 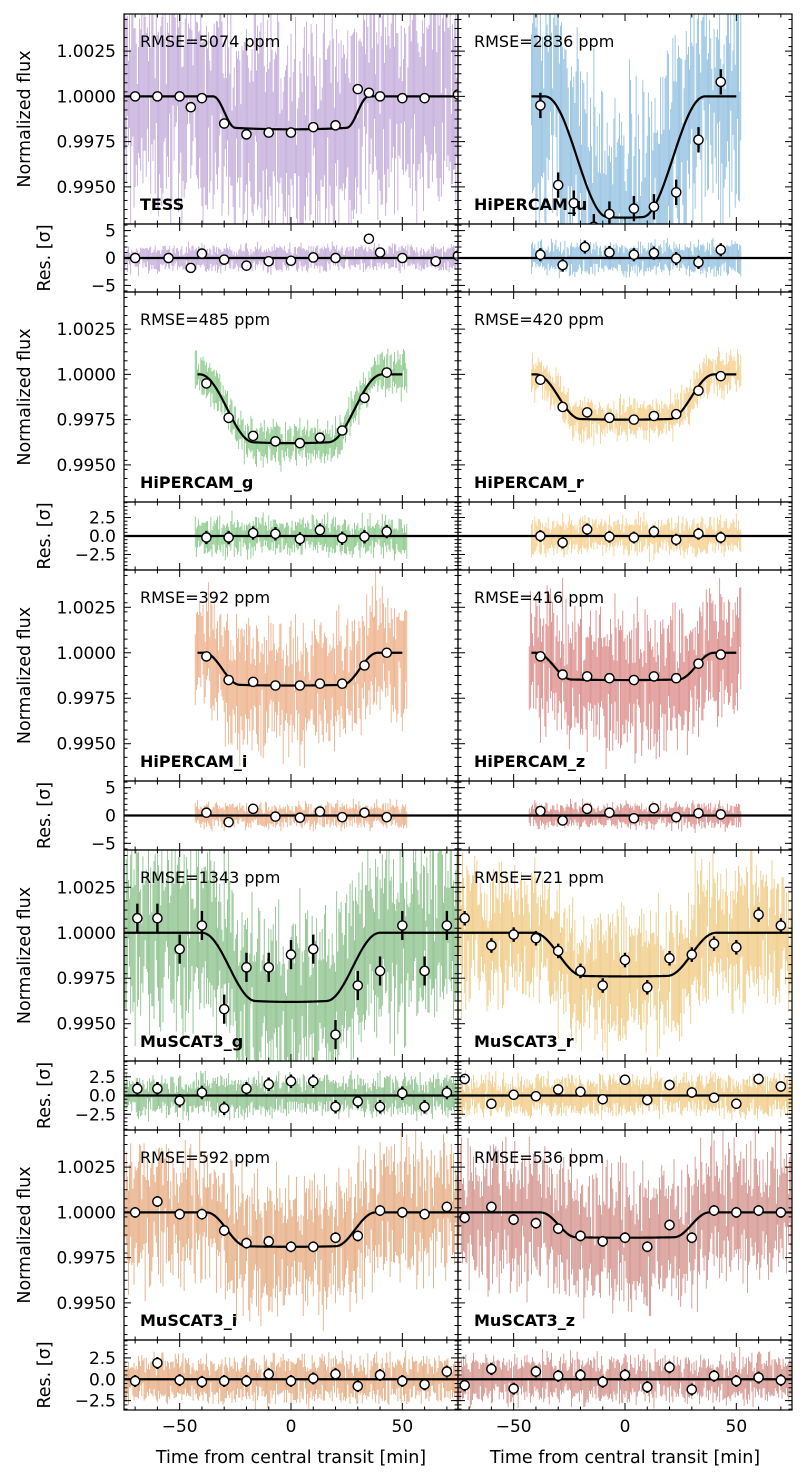 I want to click on residual-panel-MuSCAT3_r, so click(x=625, y=1093).